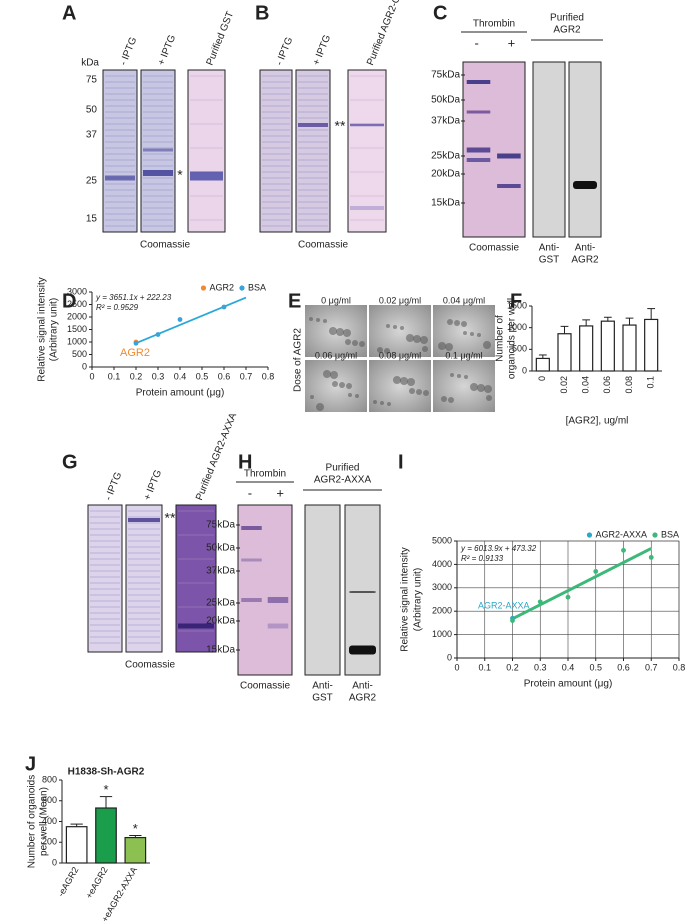 Image resolution: width=690 pixels, height=922 pixels. I want to click on panel-label: I, so click(401, 462).